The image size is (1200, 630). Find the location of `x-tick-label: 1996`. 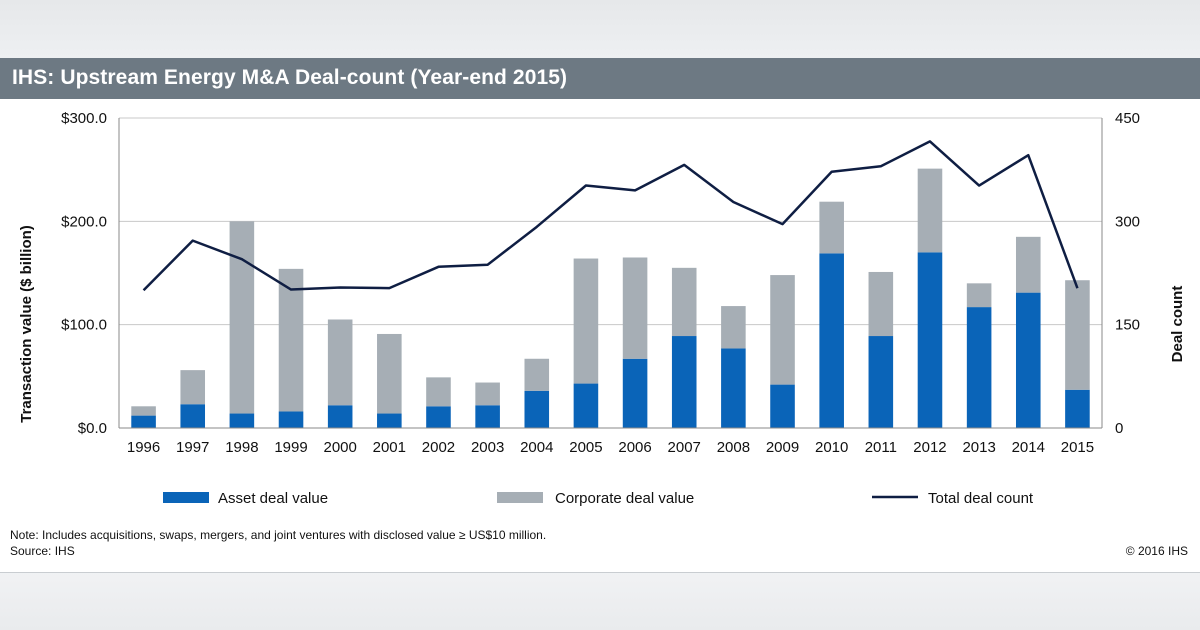

x-tick-label: 1996 is located at coordinates (143, 447).